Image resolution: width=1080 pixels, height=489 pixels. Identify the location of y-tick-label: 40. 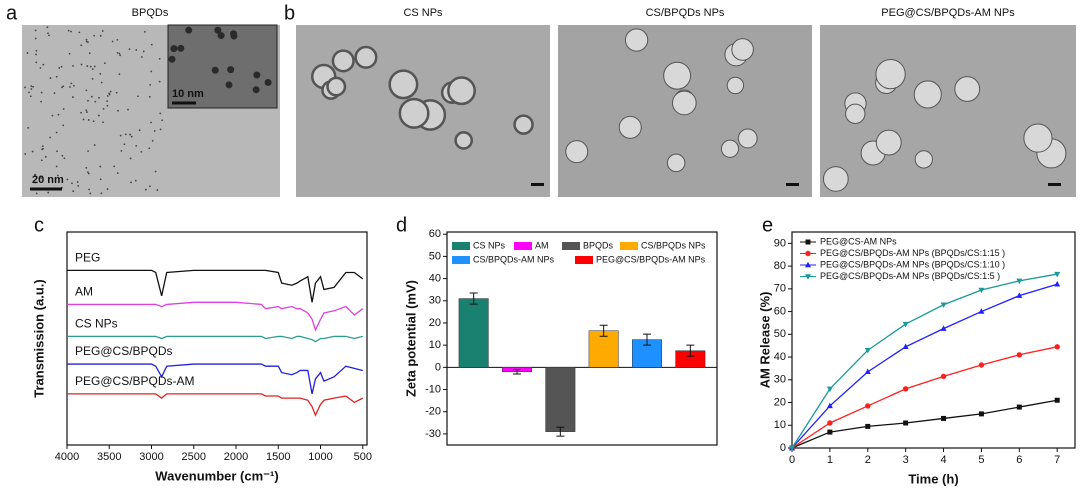
(435, 279).